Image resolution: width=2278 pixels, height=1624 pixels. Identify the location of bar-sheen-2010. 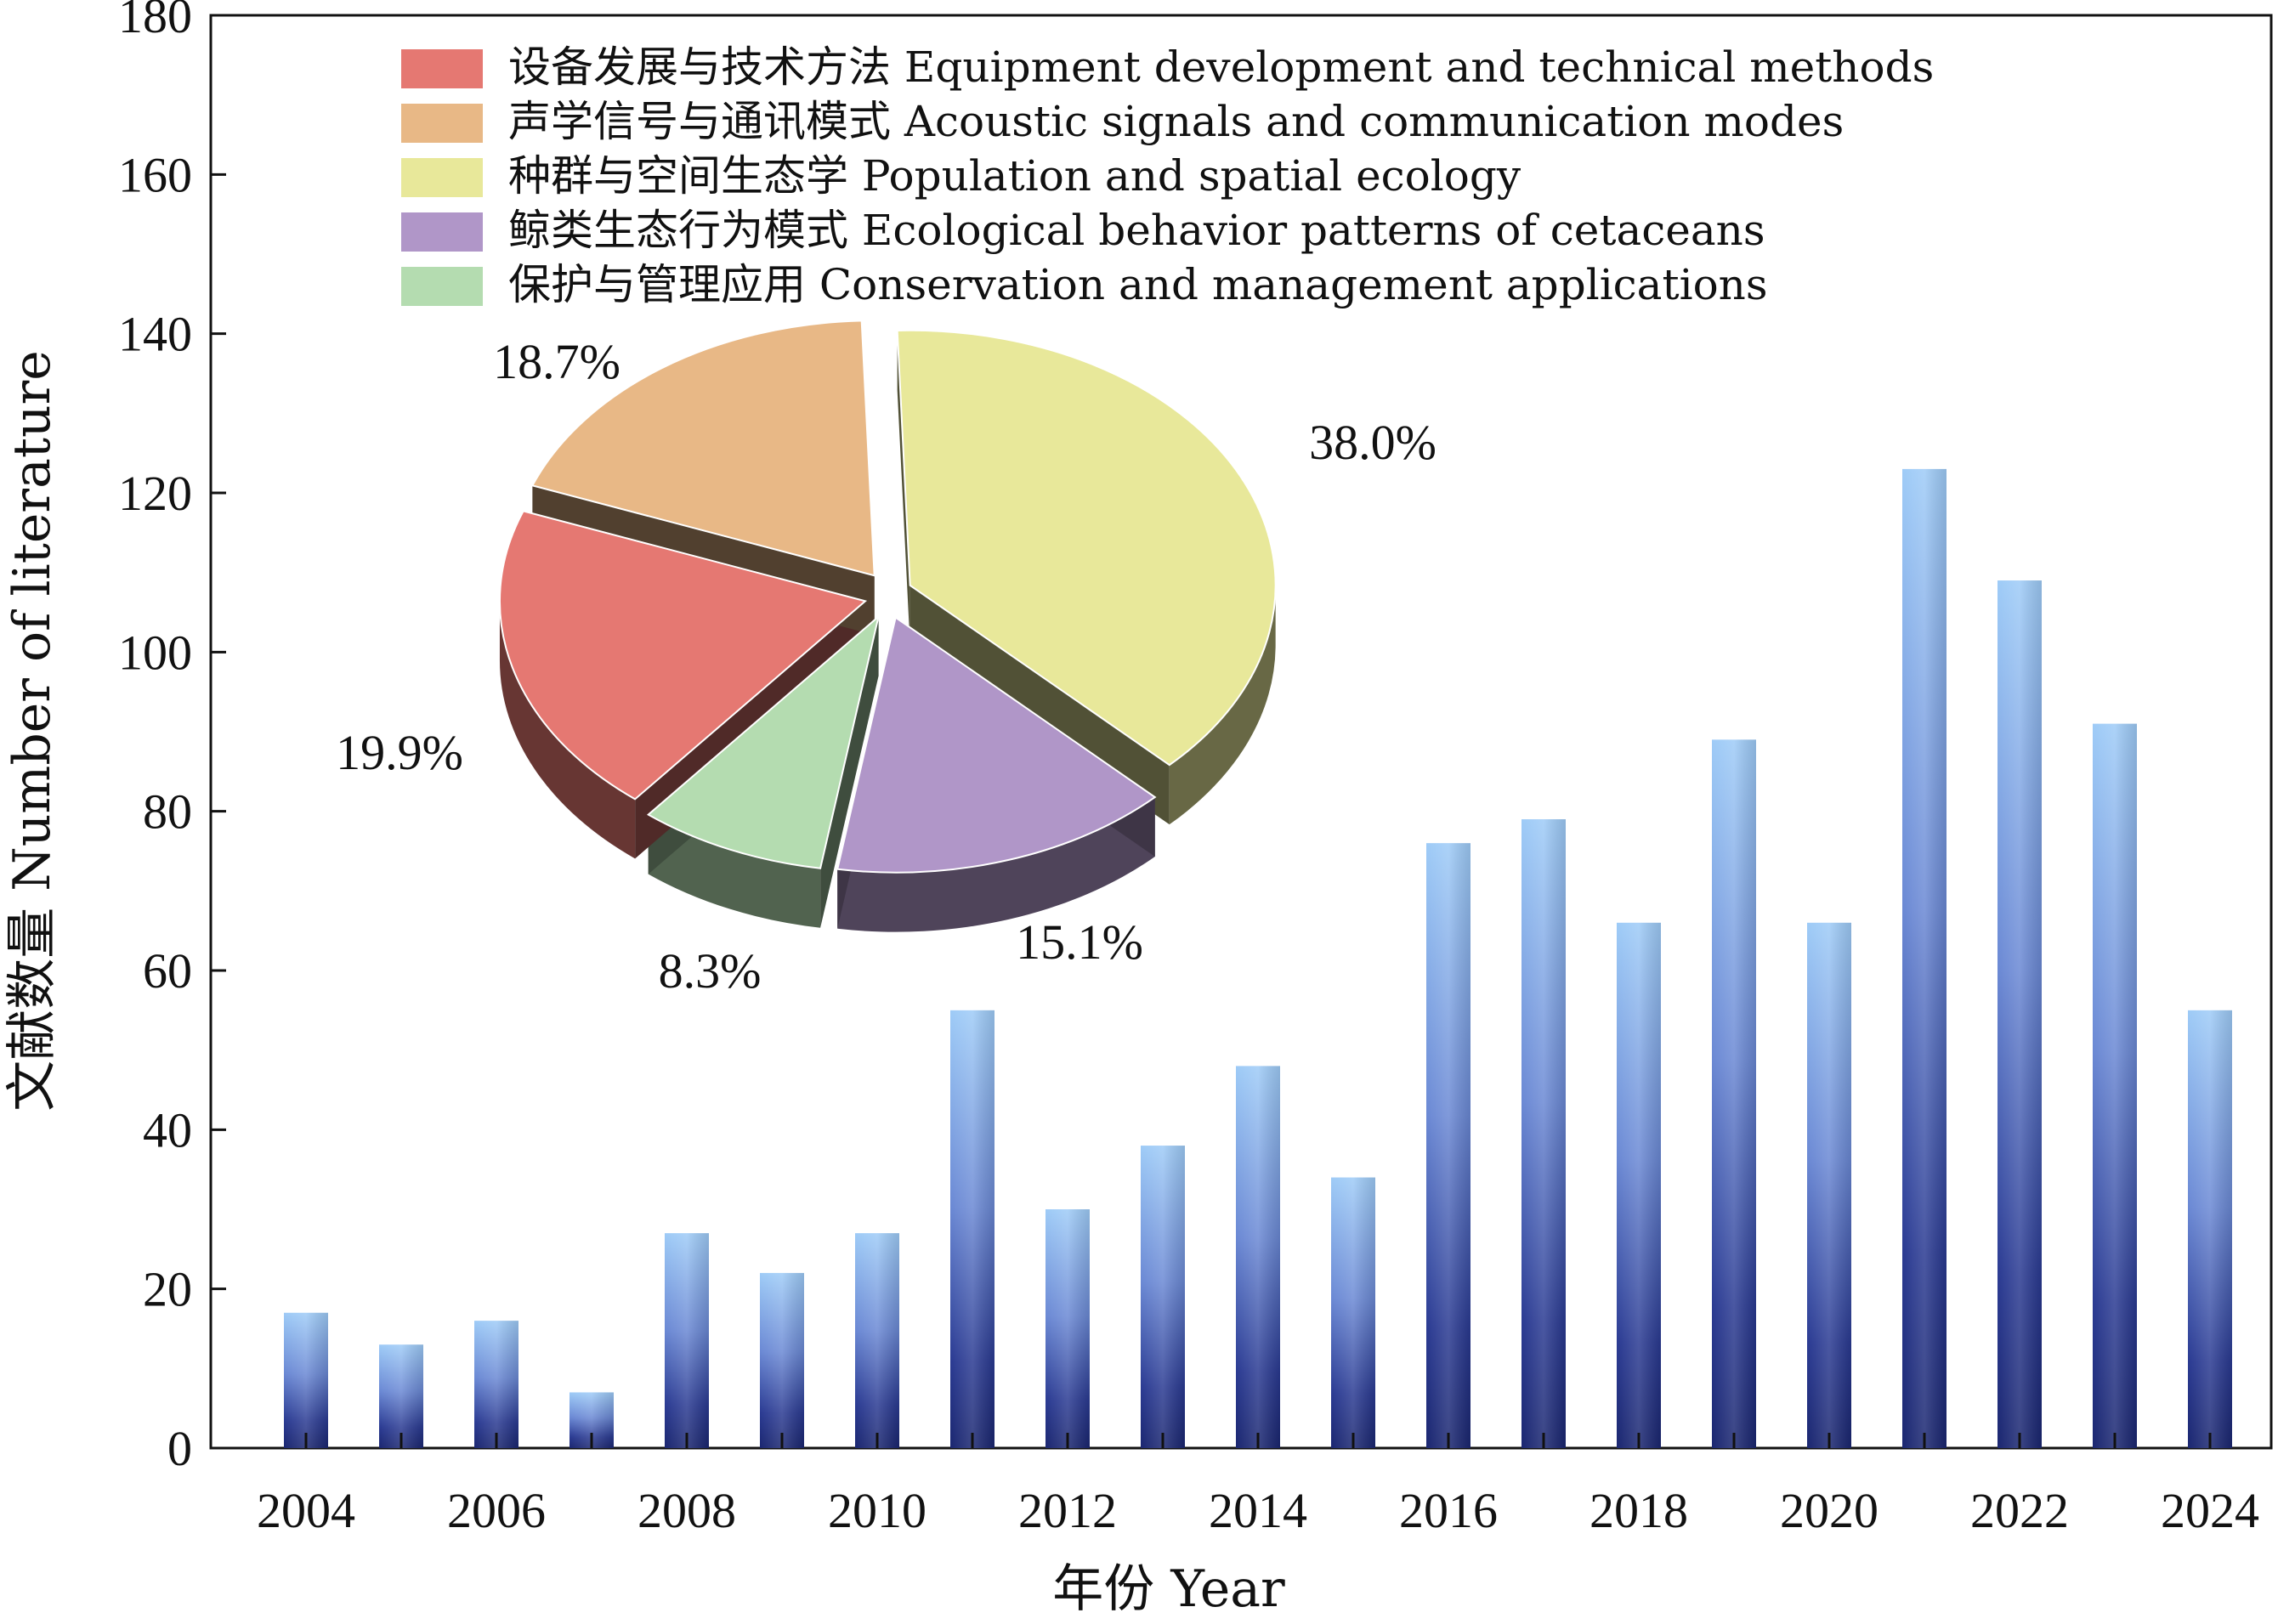
(877, 1340).